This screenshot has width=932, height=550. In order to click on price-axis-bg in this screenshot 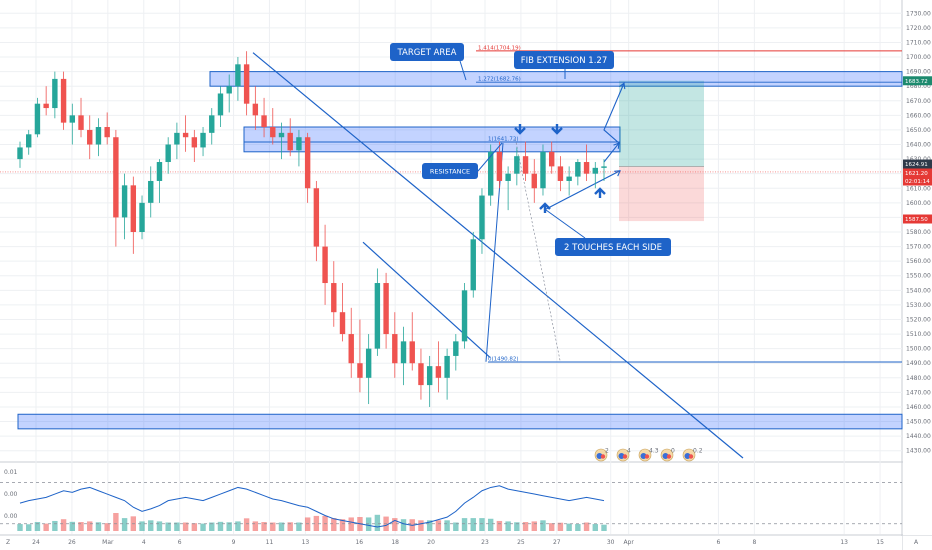, I will do `click(917, 267)`.